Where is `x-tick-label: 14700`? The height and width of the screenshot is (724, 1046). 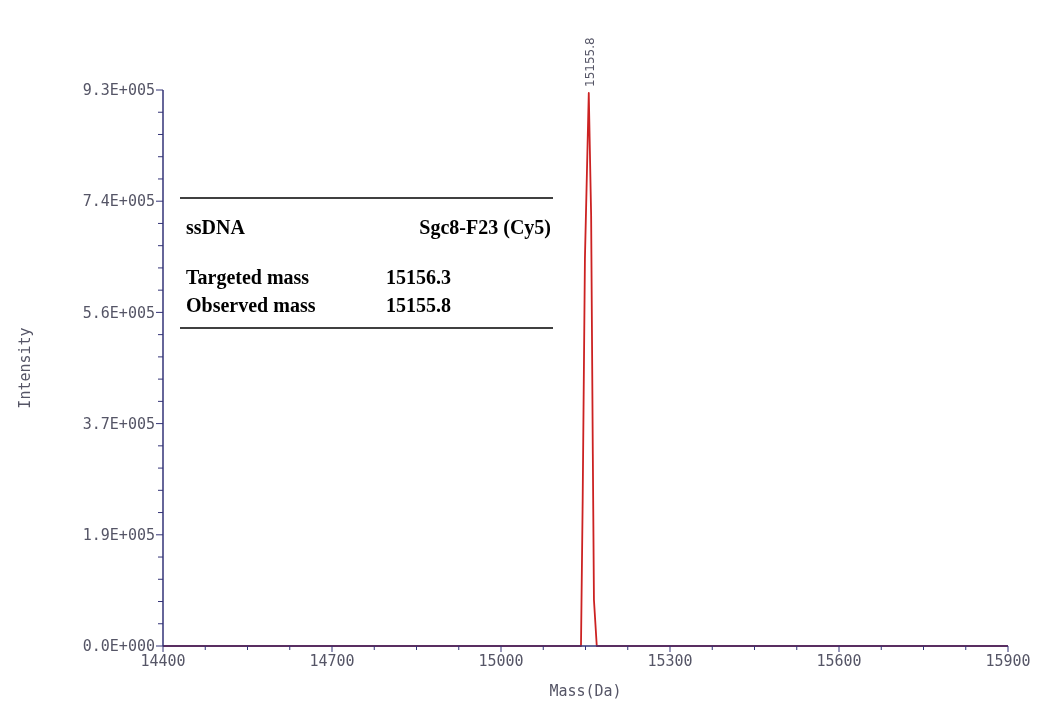
x-tick-label: 14700 is located at coordinates (332, 661).